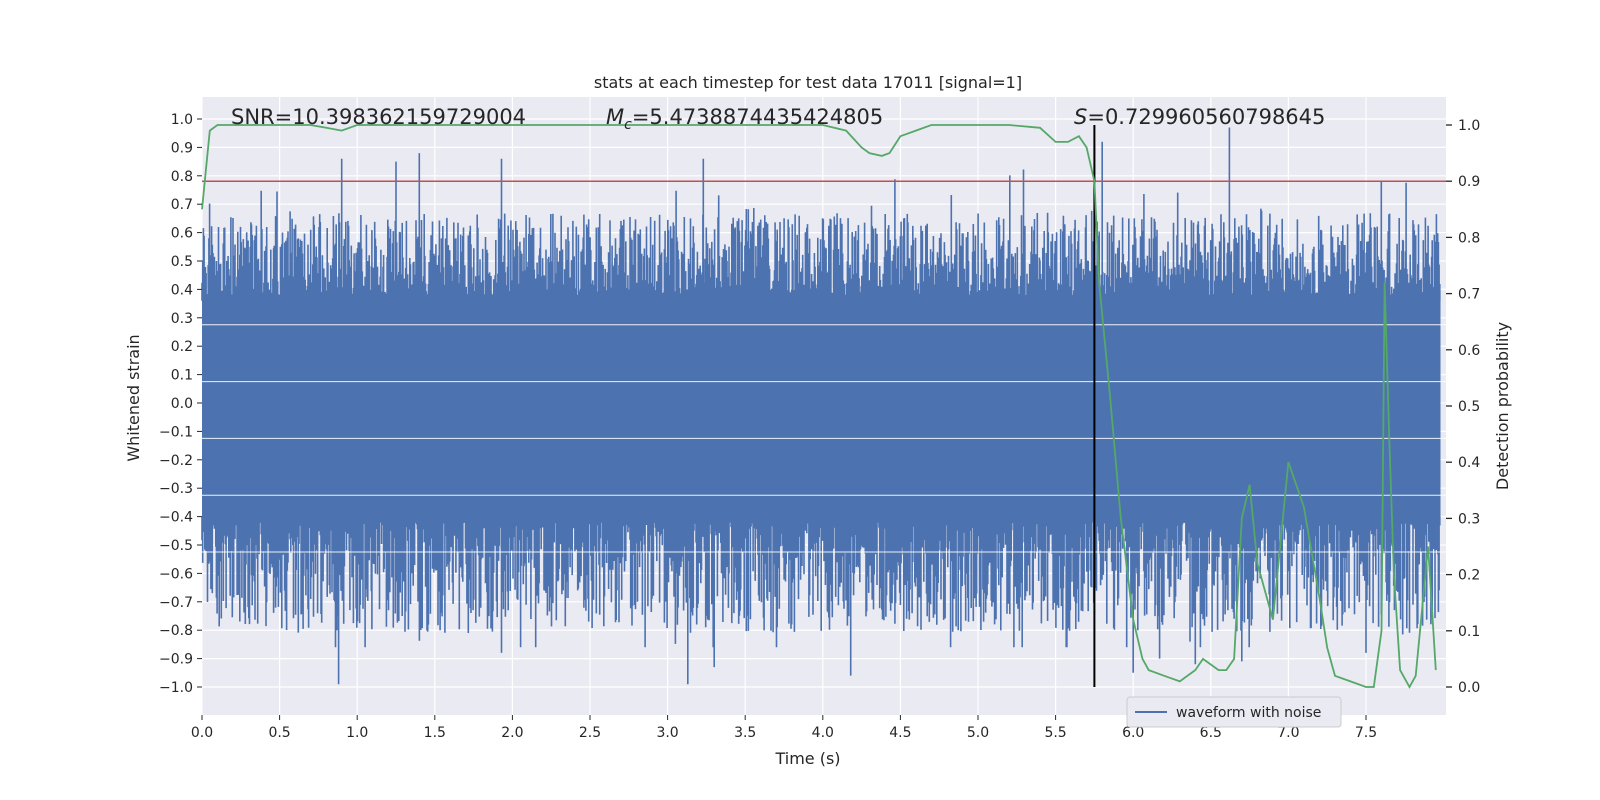  I want to click on y-tick-label: 0.6, so click(182, 234).